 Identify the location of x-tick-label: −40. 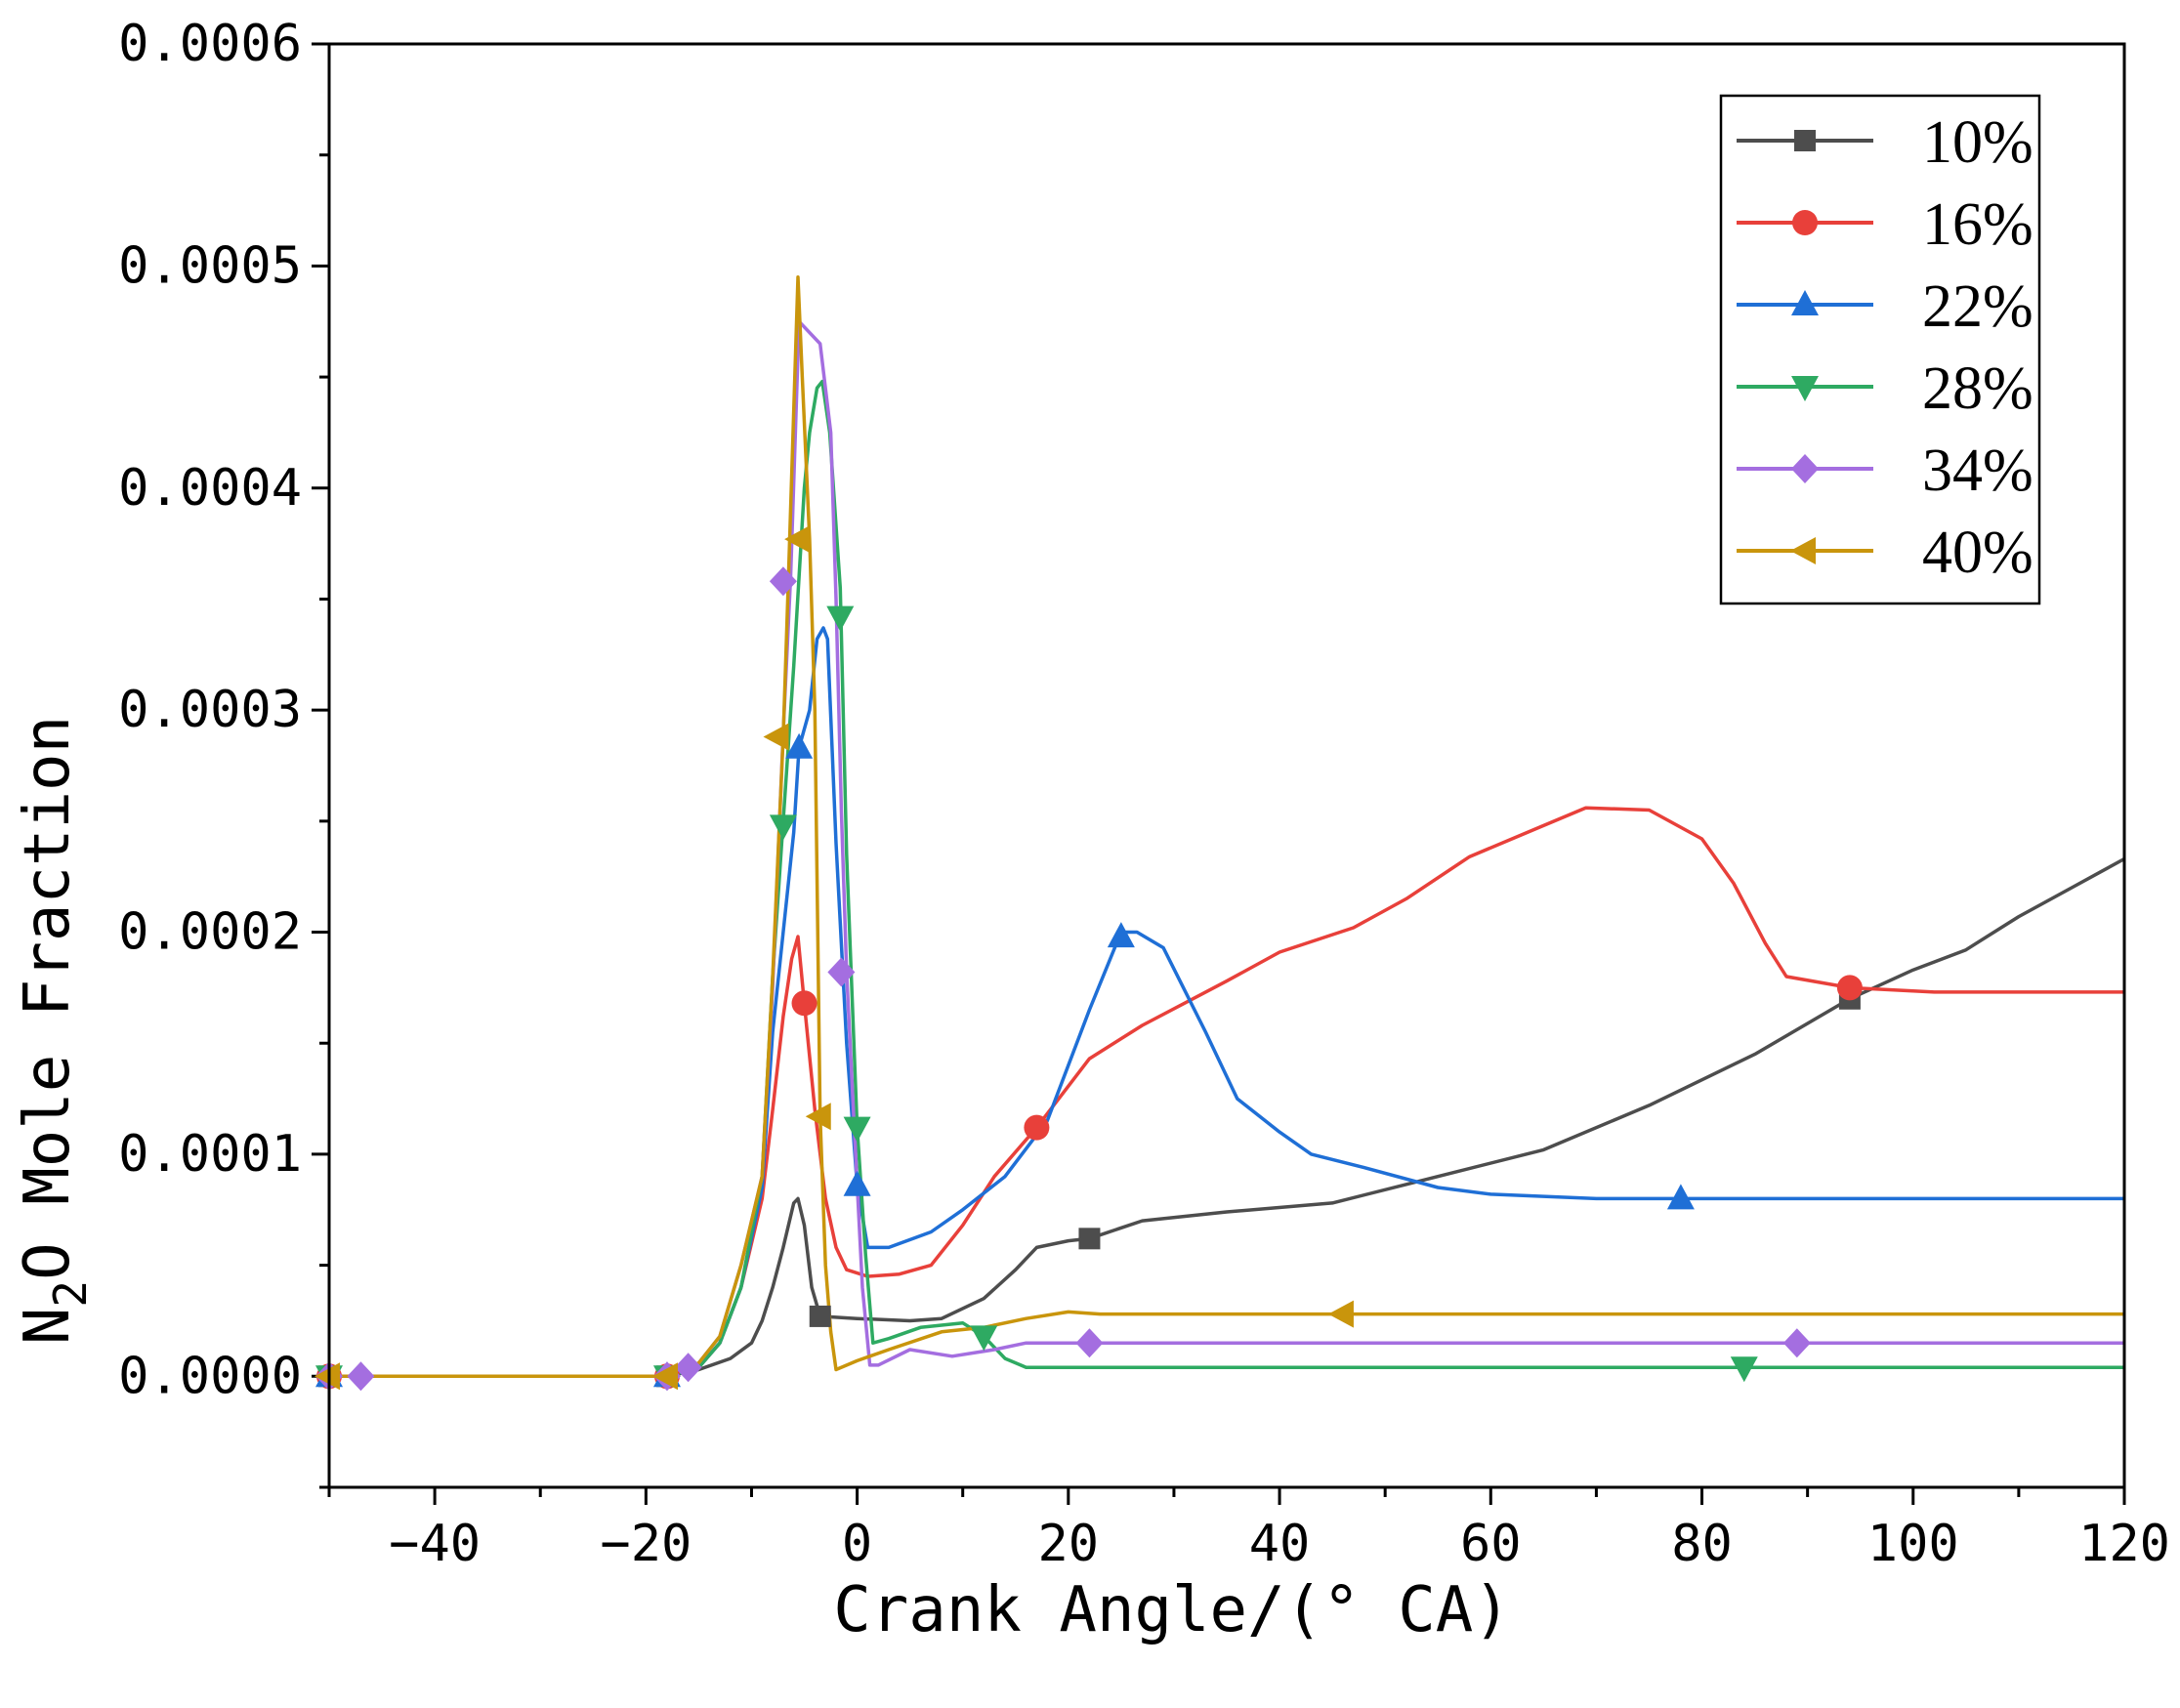
(435, 1544).